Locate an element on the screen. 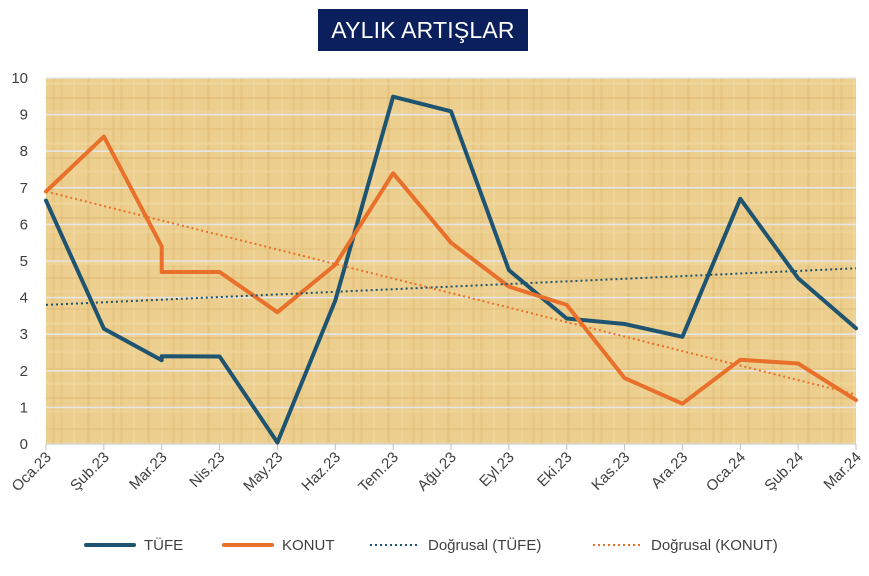  y-tick-label: 5 is located at coordinates (24, 261).